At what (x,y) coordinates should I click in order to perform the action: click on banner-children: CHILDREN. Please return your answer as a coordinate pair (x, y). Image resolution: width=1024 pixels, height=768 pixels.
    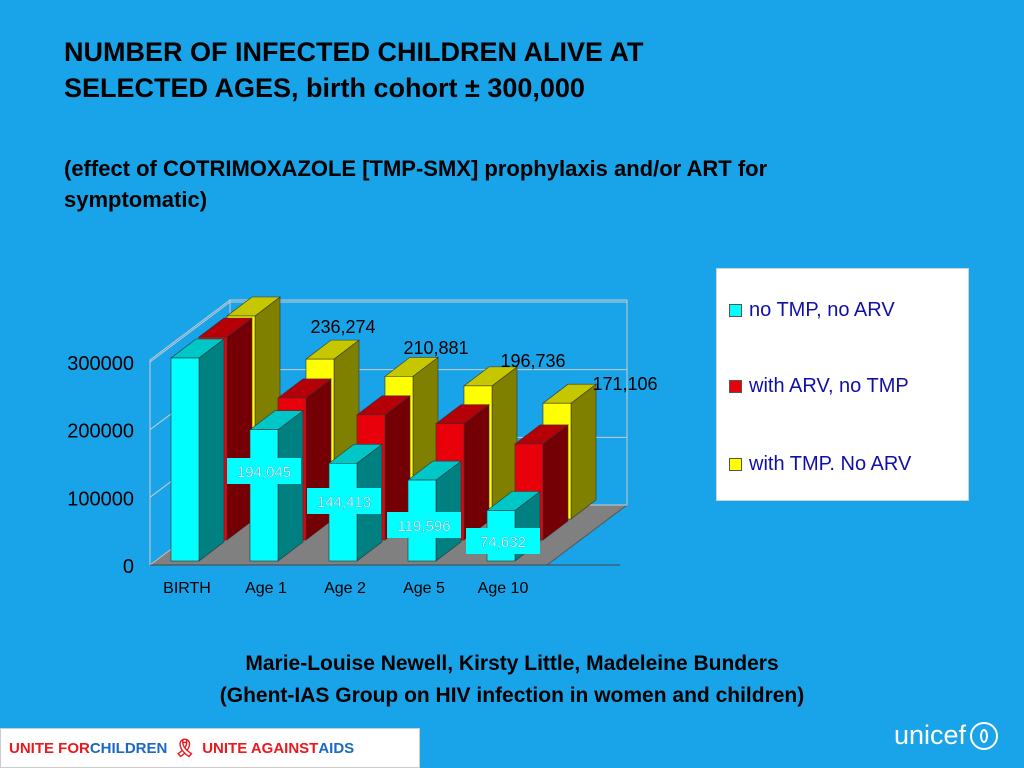
    Looking at the image, I should click on (128, 748).